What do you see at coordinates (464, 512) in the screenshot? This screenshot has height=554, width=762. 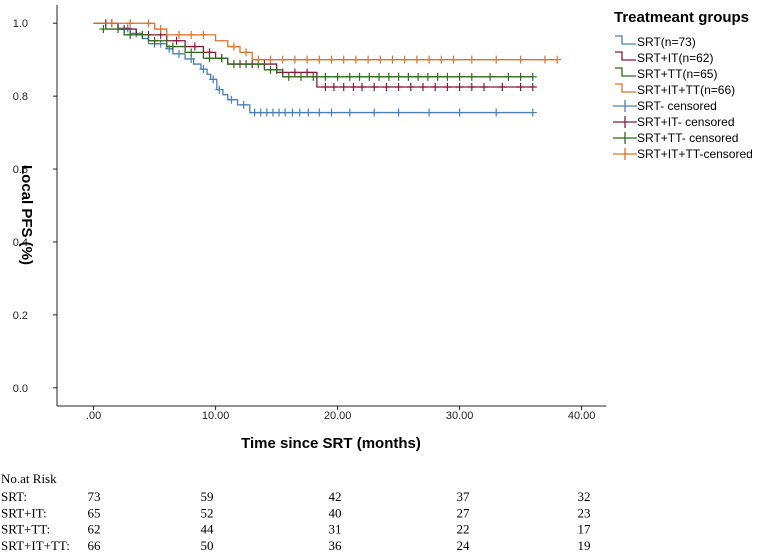 I see `risk-cell: 27` at bounding box center [464, 512].